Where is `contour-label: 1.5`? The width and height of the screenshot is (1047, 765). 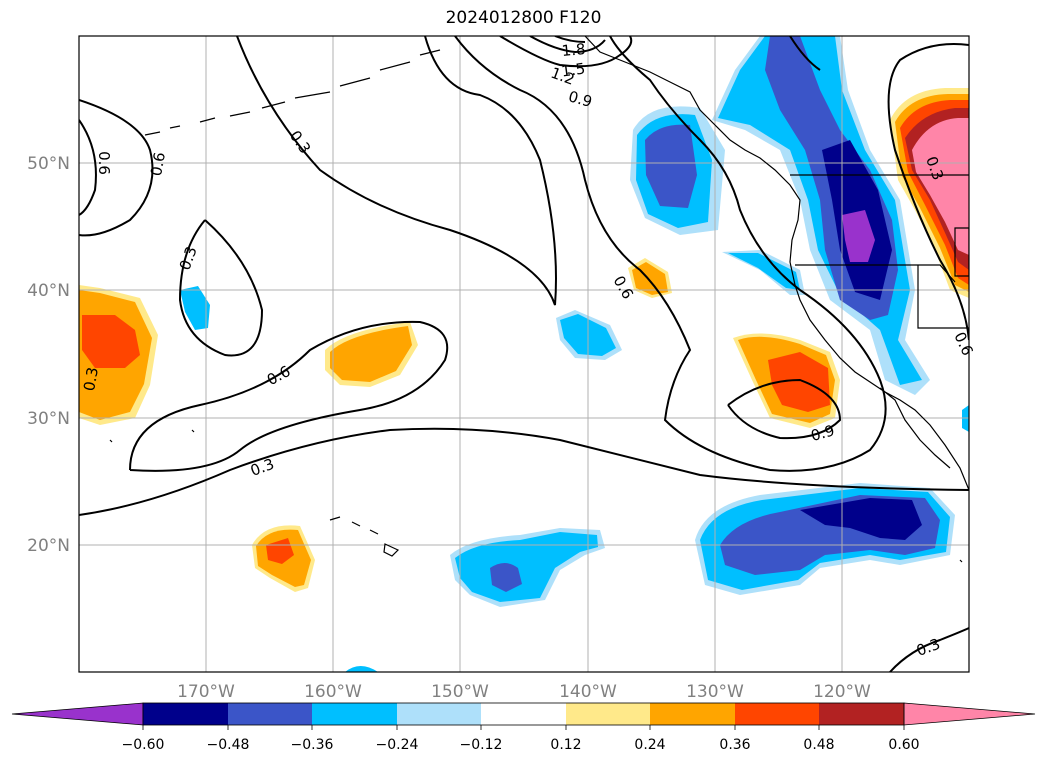
contour-label: 1.5 is located at coordinates (573, 69).